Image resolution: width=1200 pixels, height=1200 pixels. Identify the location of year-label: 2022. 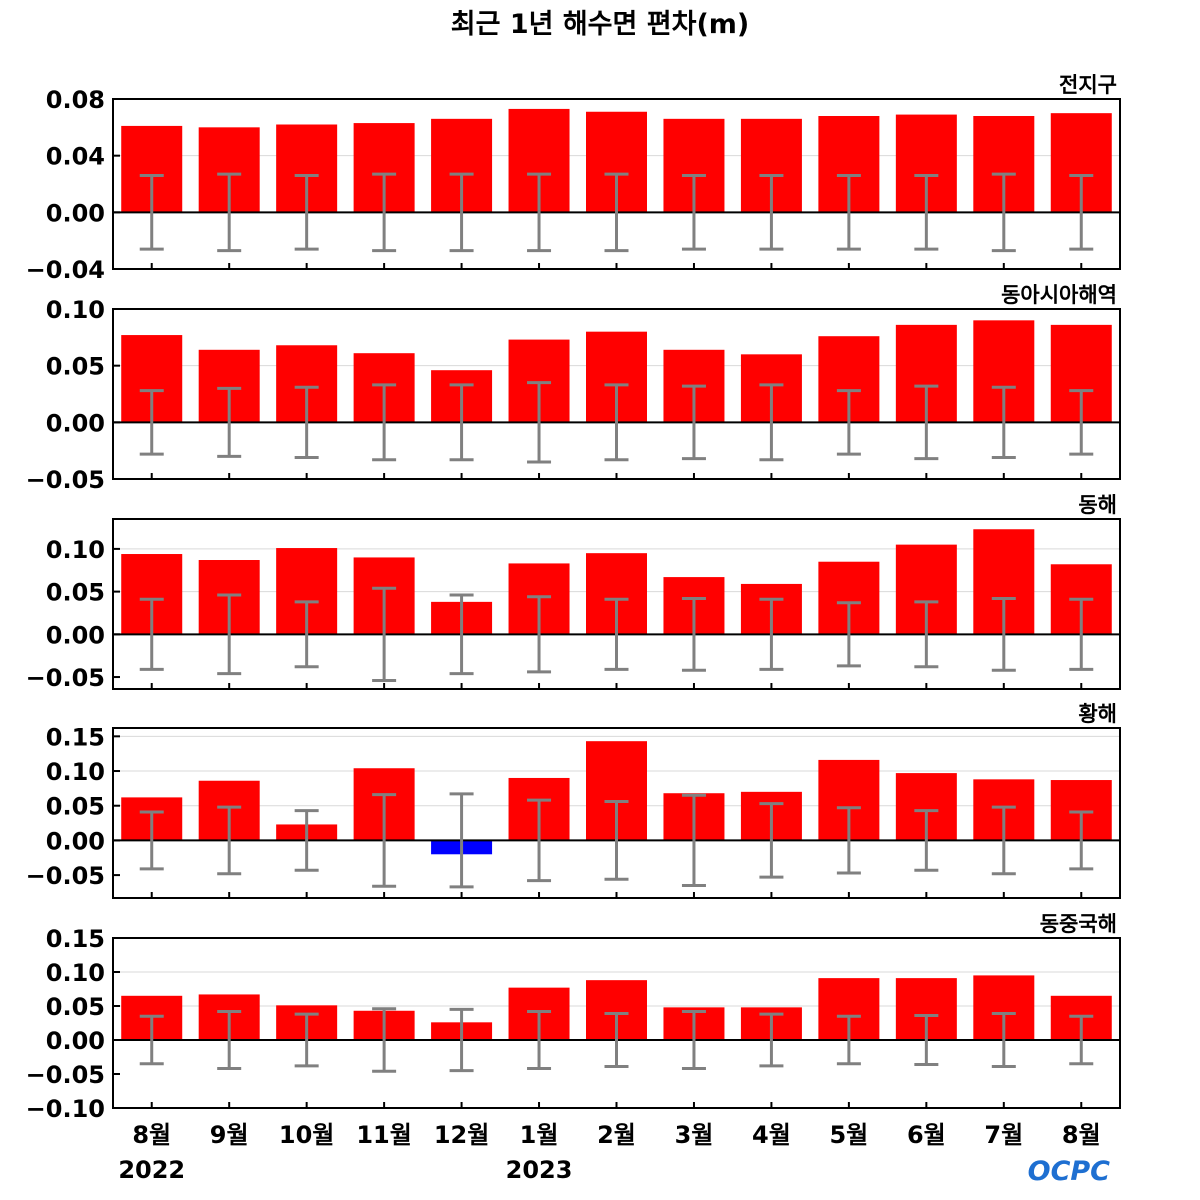
(151, 1170).